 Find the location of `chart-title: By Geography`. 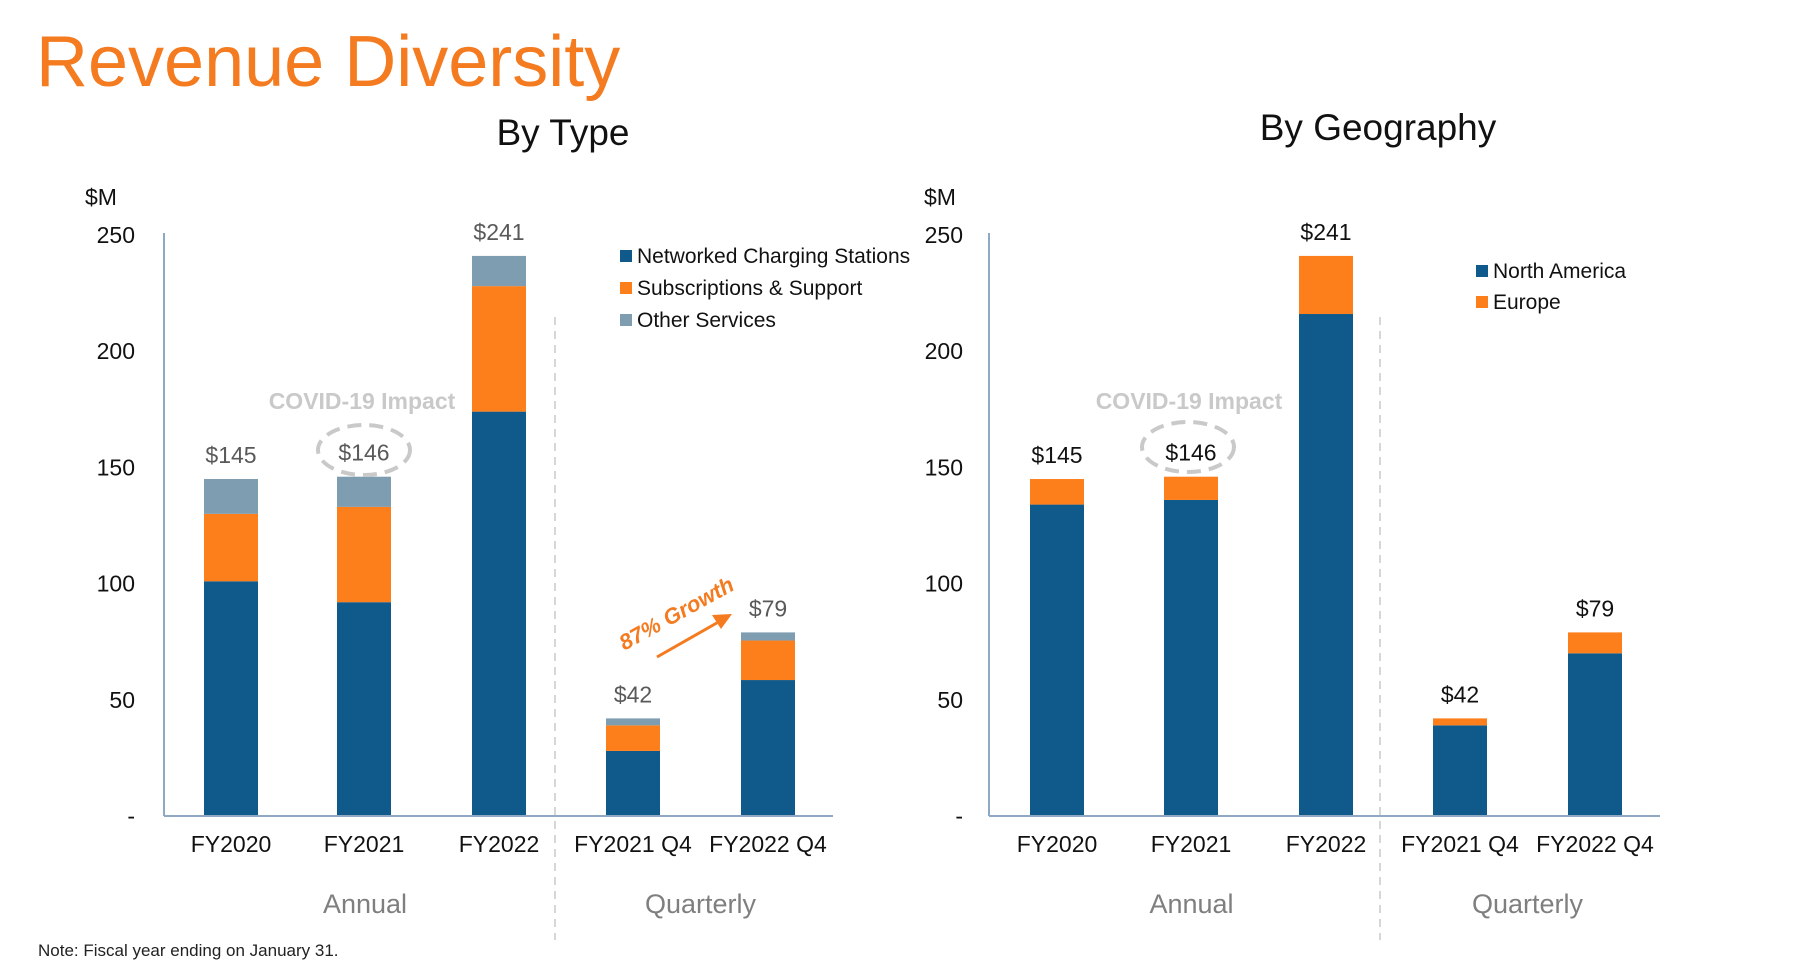

chart-title: By Geography is located at coordinates (1378, 127).